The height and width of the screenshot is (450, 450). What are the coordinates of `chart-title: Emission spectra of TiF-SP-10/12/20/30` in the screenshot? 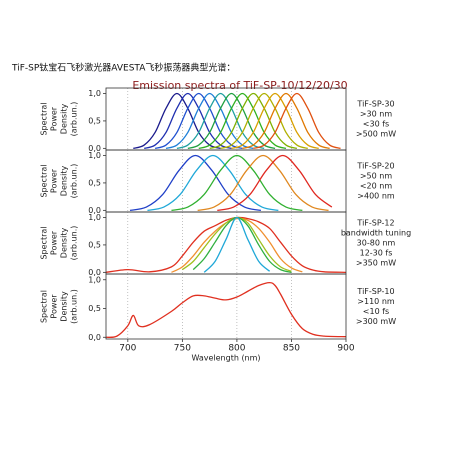 It's located at (239, 85).